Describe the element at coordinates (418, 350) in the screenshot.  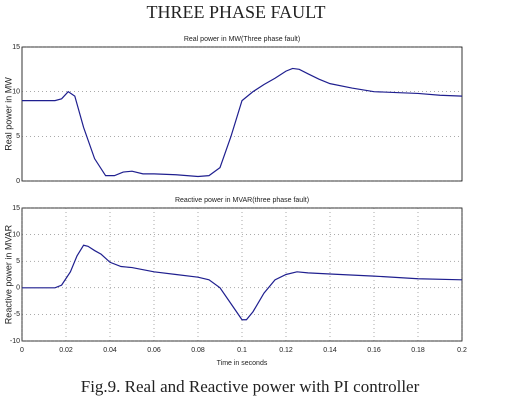
I see `x-tick-label: 0.18` at that location.